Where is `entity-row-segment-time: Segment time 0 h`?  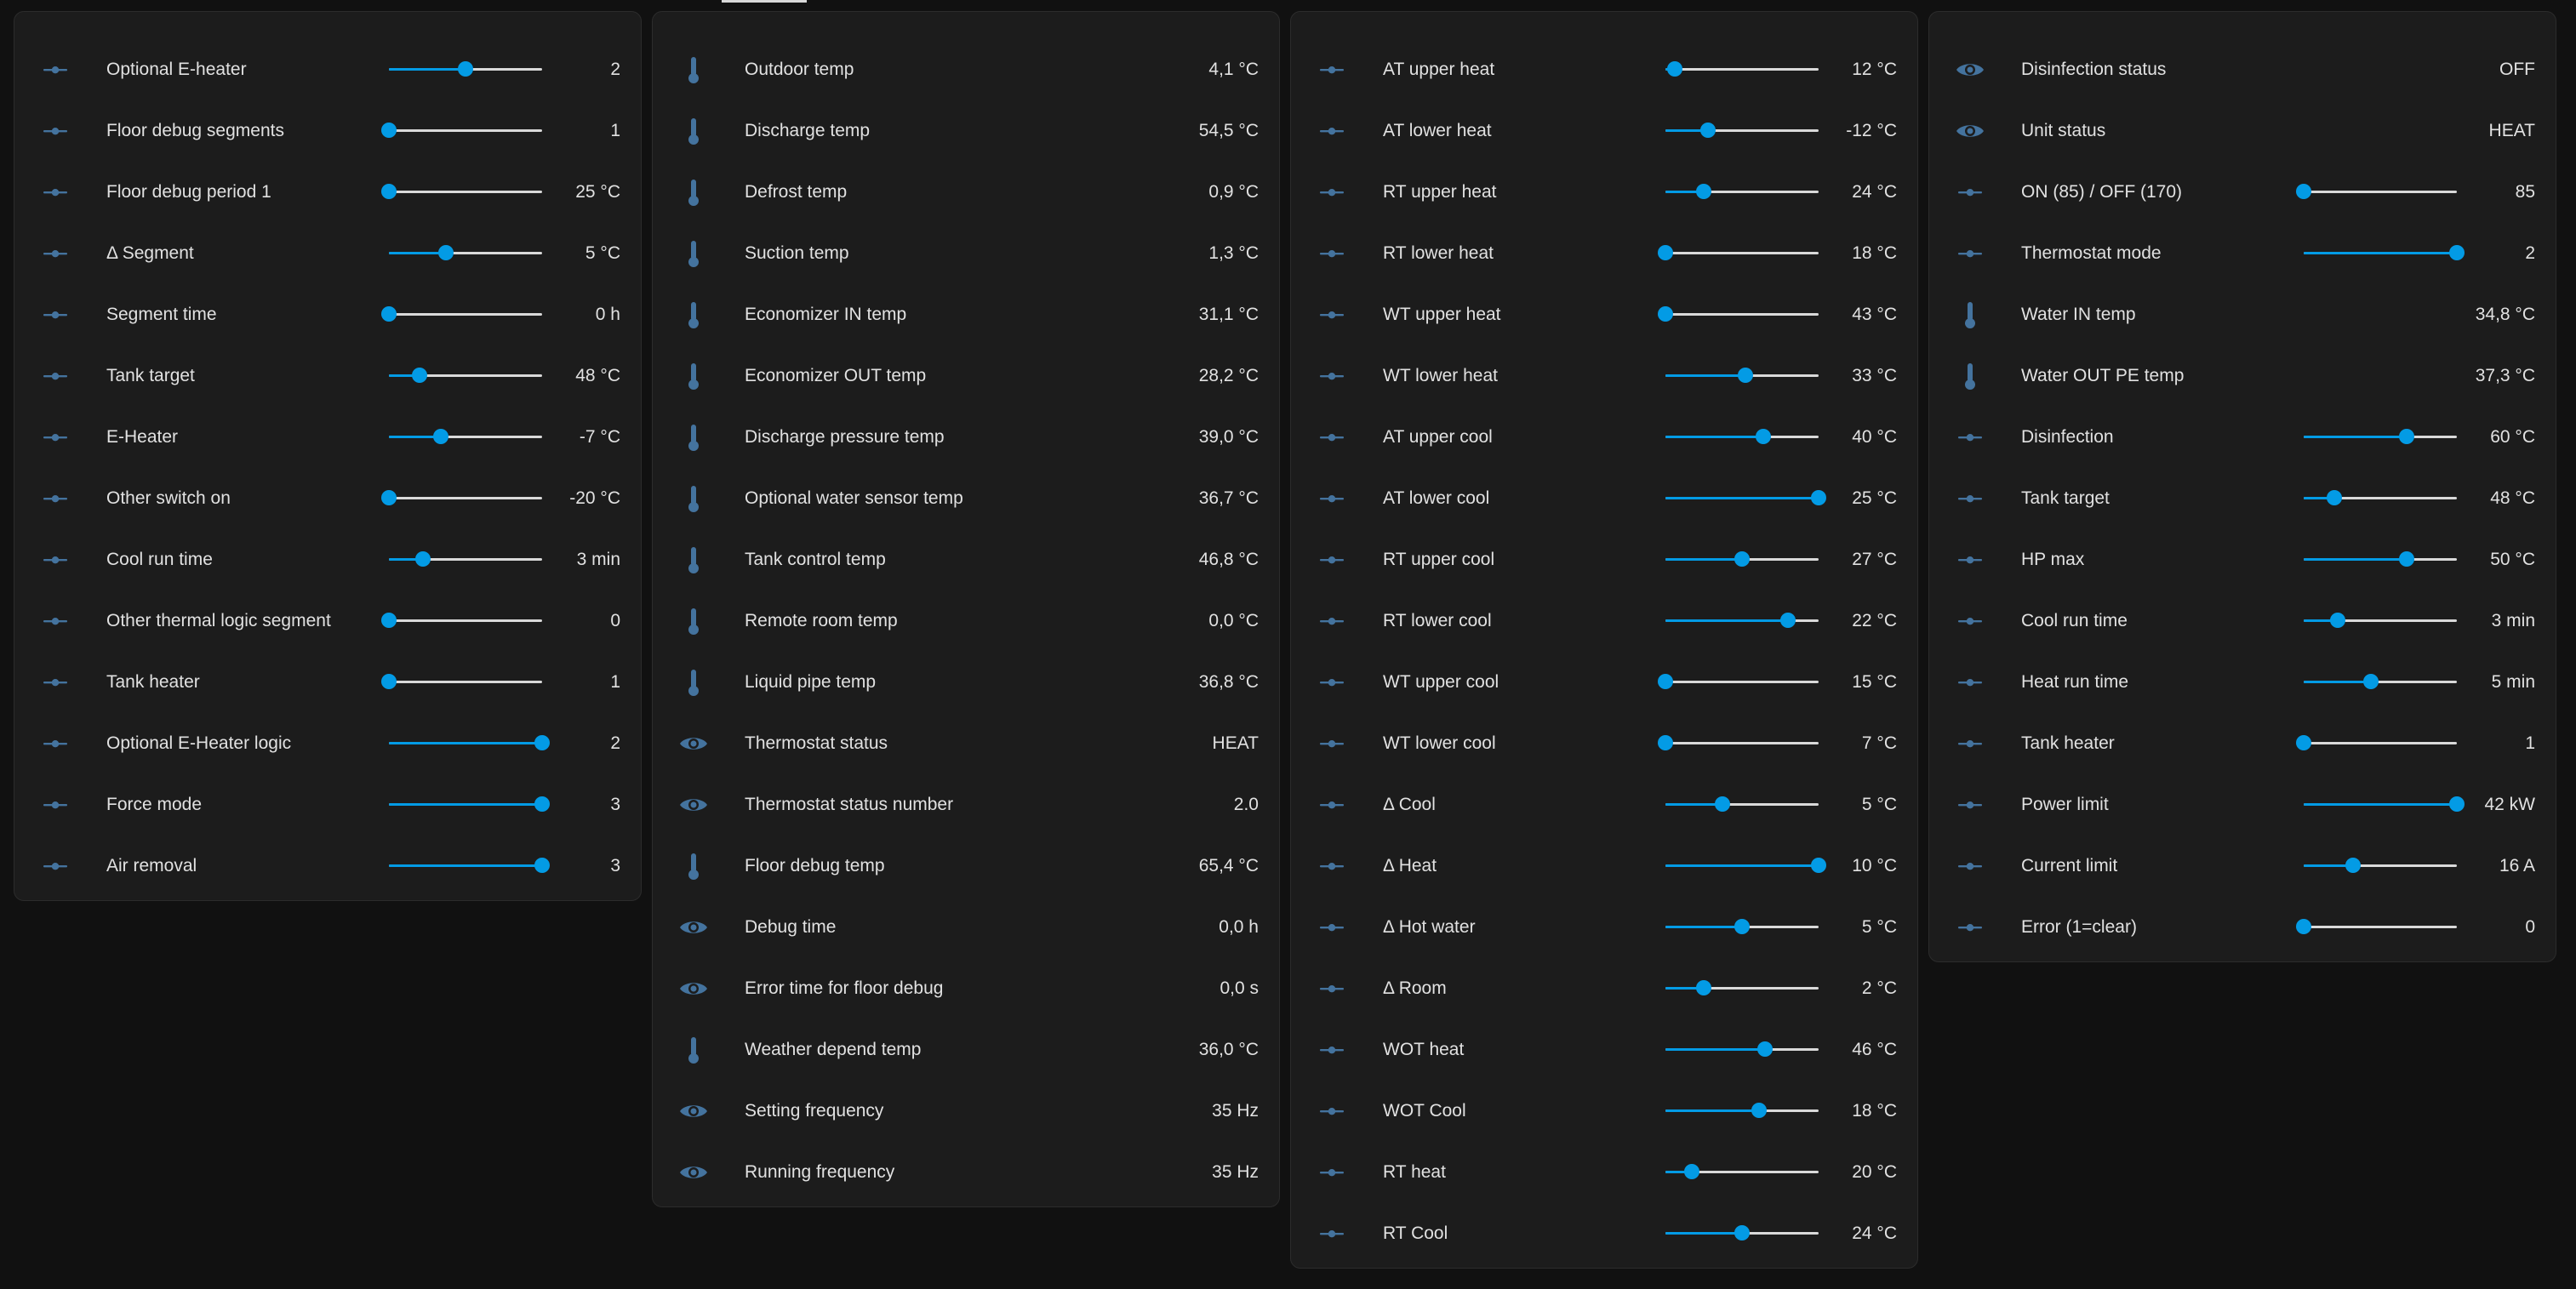 entity-row-segment-time: Segment time 0 h is located at coordinates (327, 314).